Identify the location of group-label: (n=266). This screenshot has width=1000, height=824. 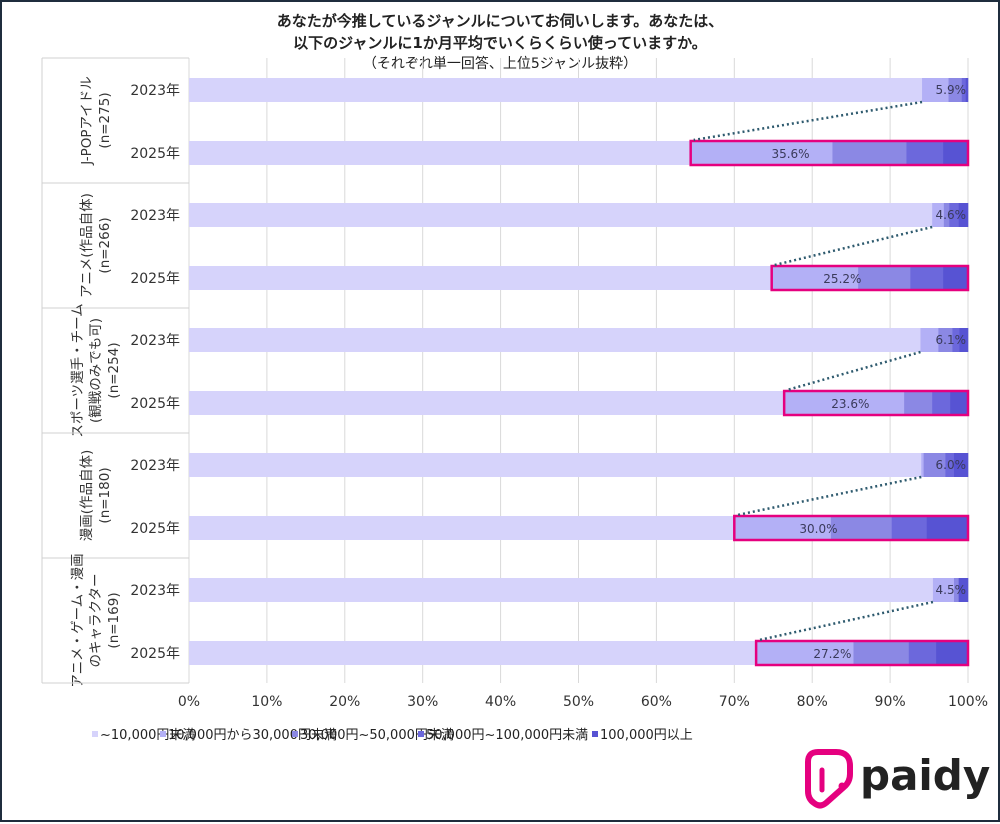
(105, 245).